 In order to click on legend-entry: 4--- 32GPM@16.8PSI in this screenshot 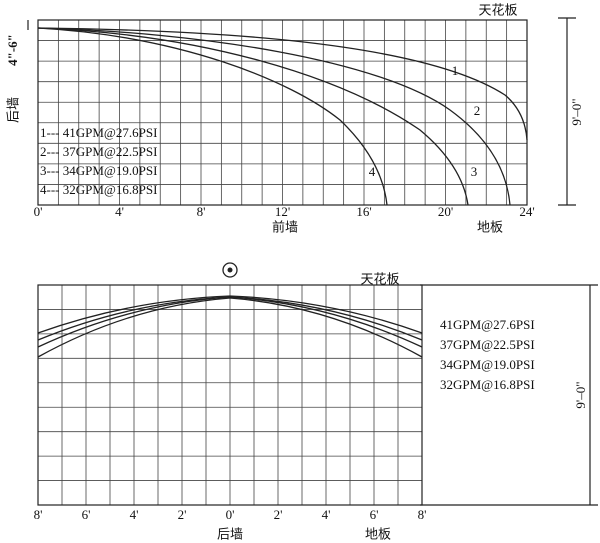, I will do `click(98, 189)`.